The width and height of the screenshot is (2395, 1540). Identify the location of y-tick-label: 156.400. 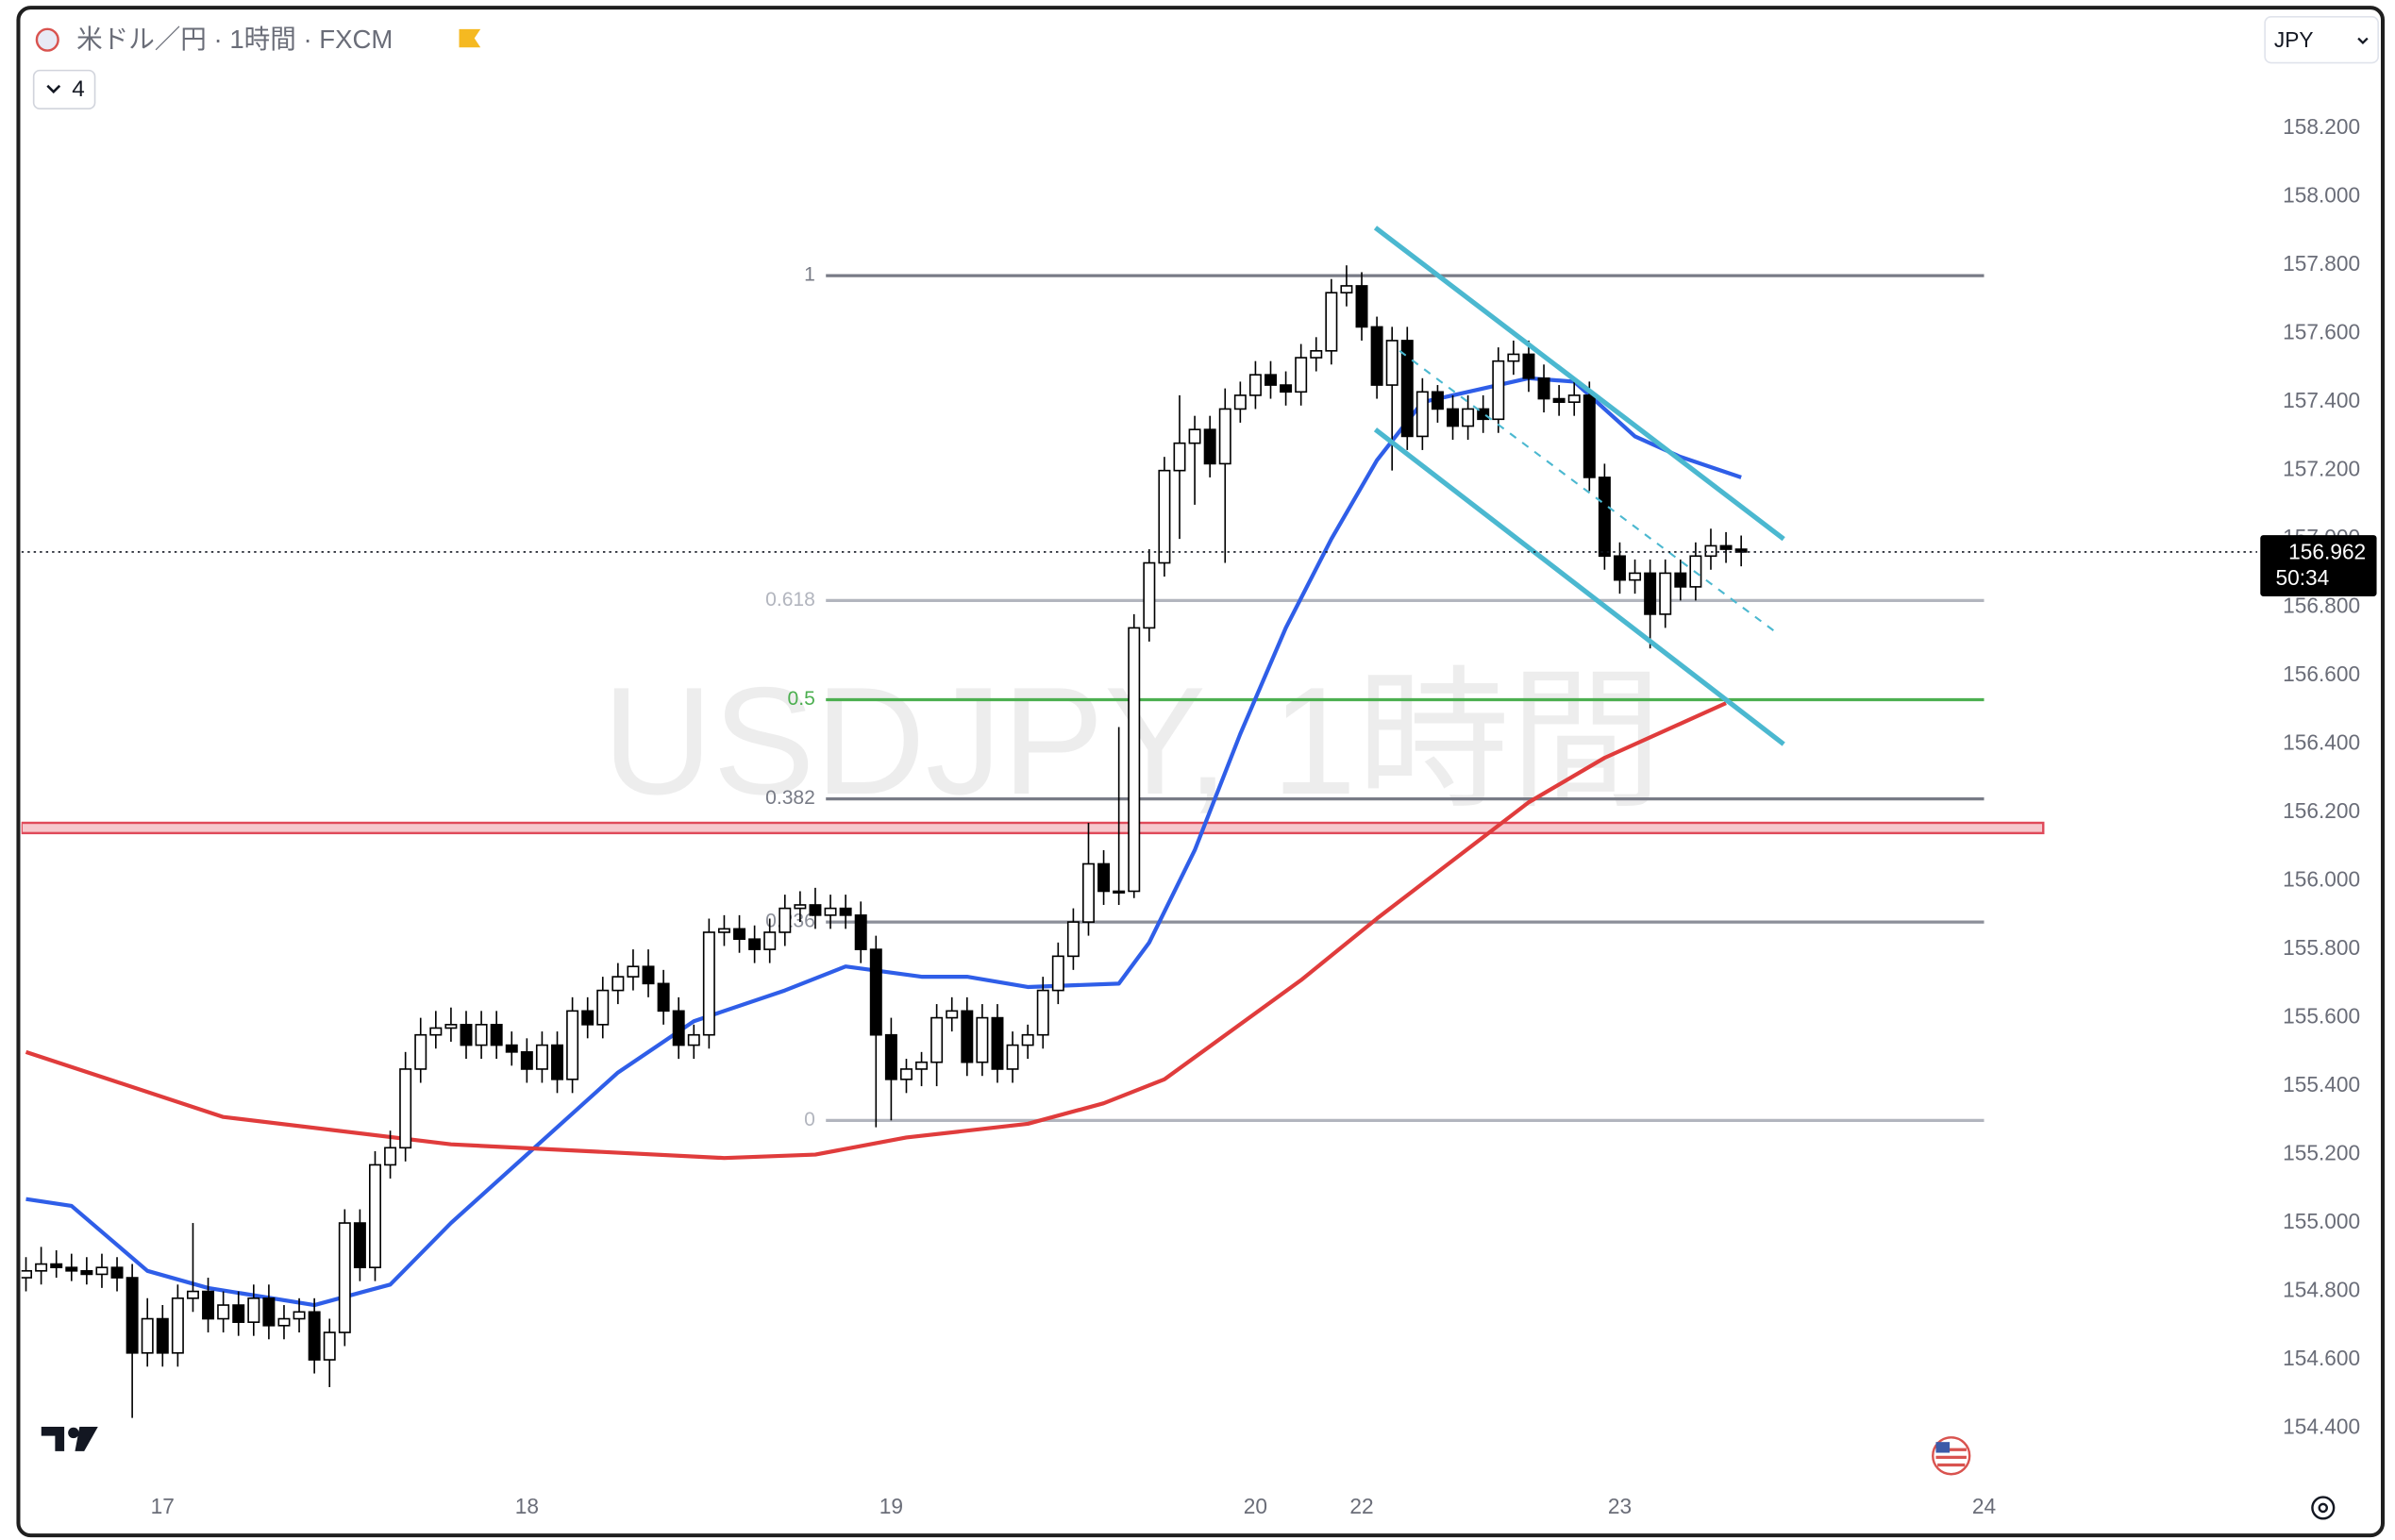
(2321, 742).